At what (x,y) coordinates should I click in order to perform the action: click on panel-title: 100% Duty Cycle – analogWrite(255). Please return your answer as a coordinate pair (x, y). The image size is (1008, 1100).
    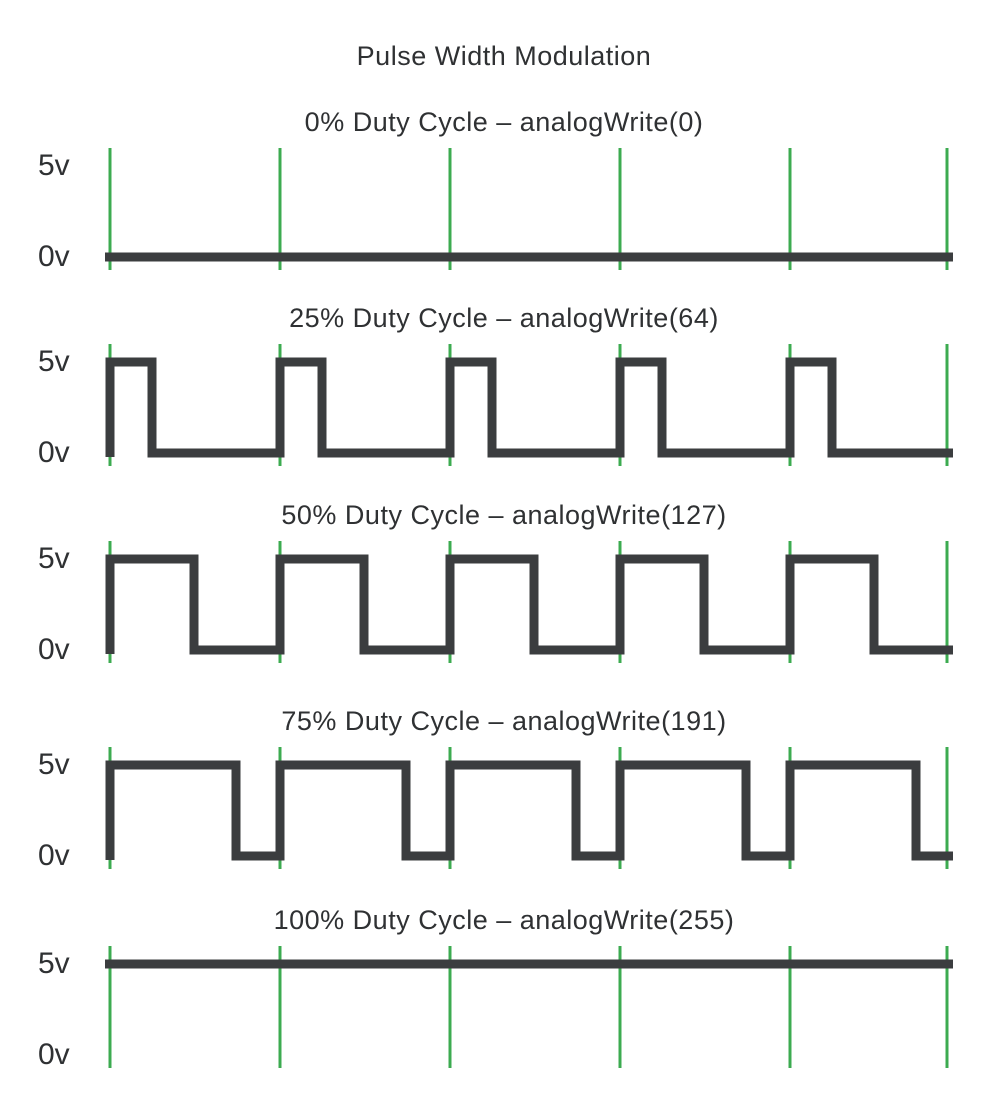
    Looking at the image, I should click on (504, 920).